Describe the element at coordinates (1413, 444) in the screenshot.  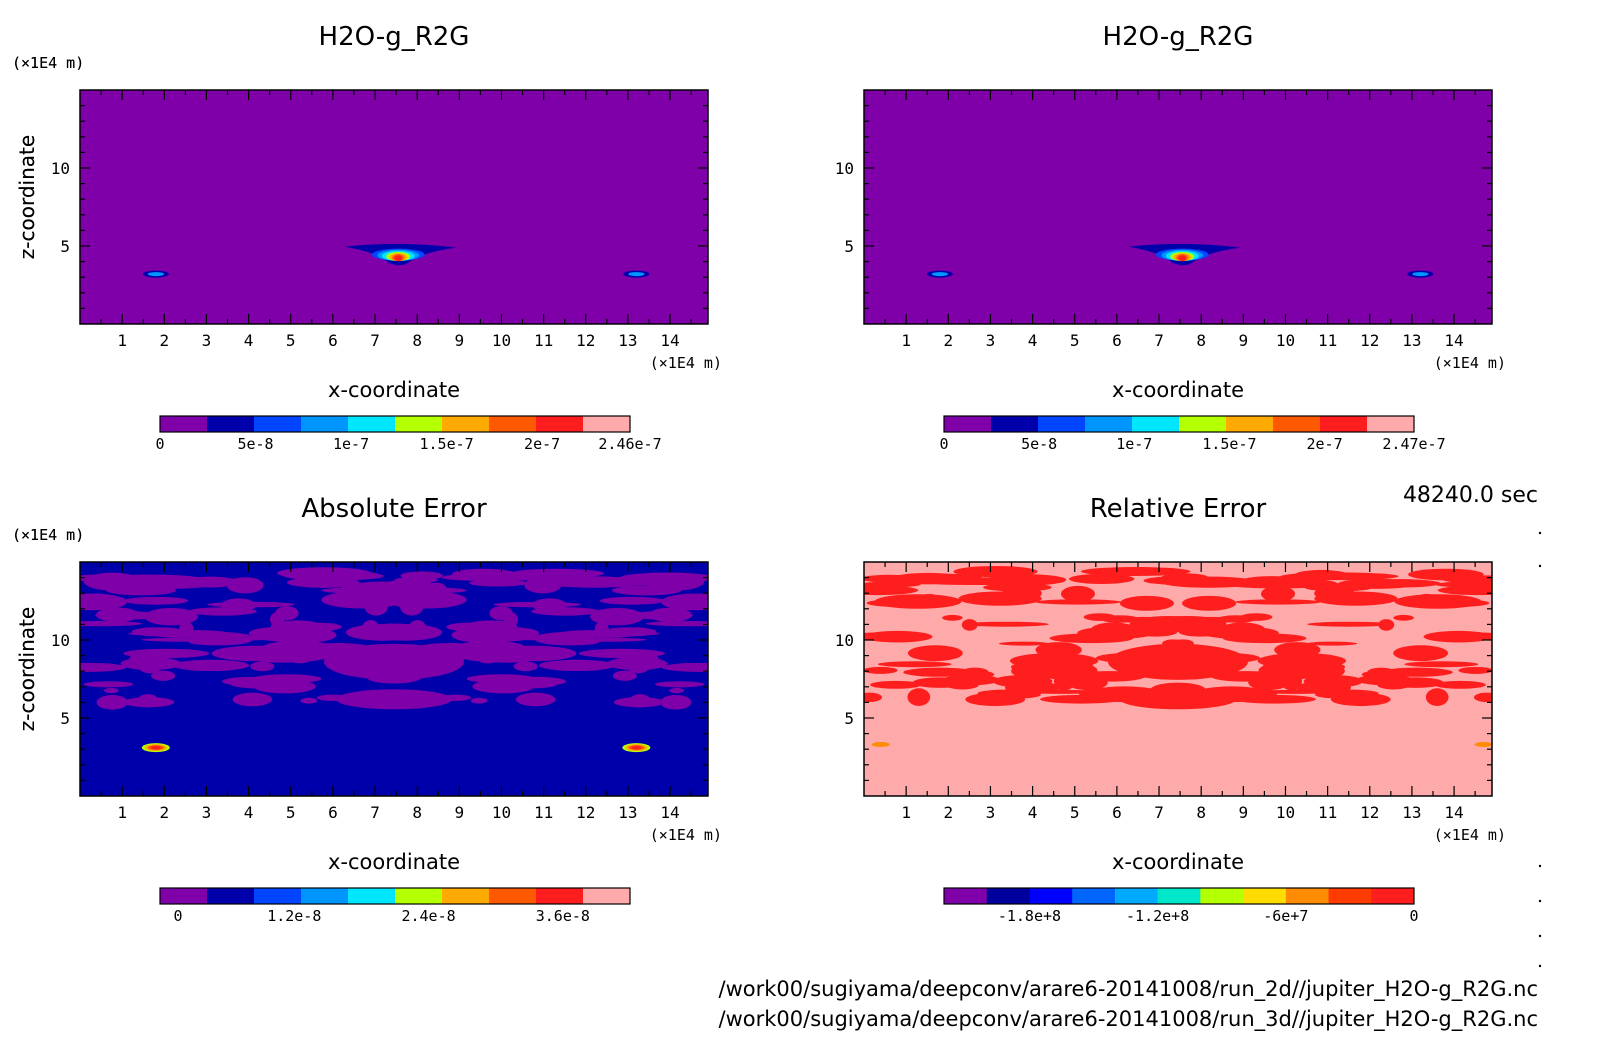
I see `colorbar-label: 2.47e-7` at that location.